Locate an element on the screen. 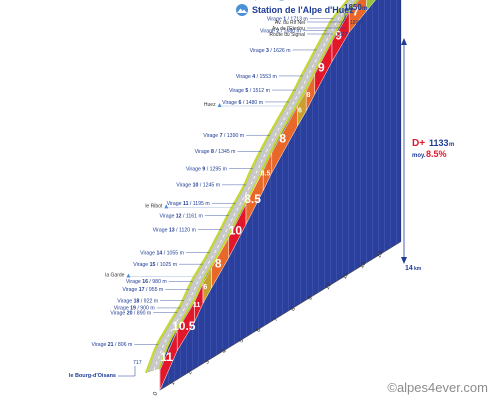 The height and width of the screenshot is (400, 500). axis-tick-label: 0 is located at coordinates (155, 394).